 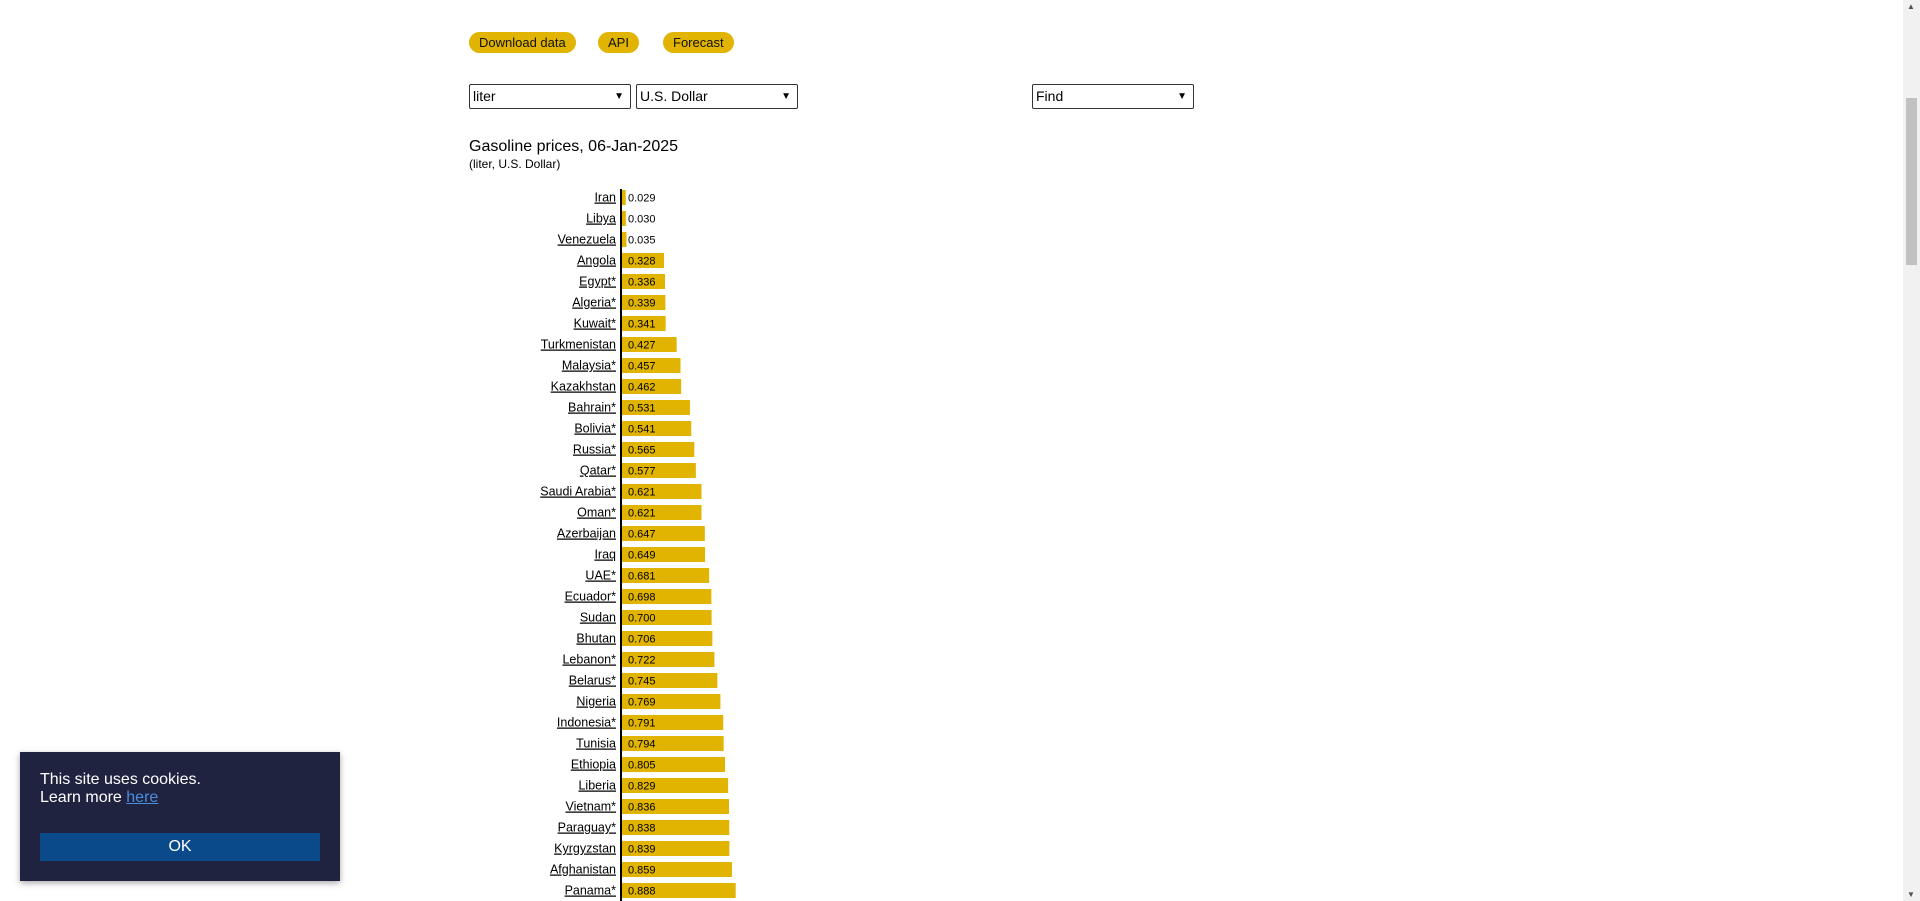 What do you see at coordinates (589, 366) in the screenshot?
I see `country-link: Malaysia*` at bounding box center [589, 366].